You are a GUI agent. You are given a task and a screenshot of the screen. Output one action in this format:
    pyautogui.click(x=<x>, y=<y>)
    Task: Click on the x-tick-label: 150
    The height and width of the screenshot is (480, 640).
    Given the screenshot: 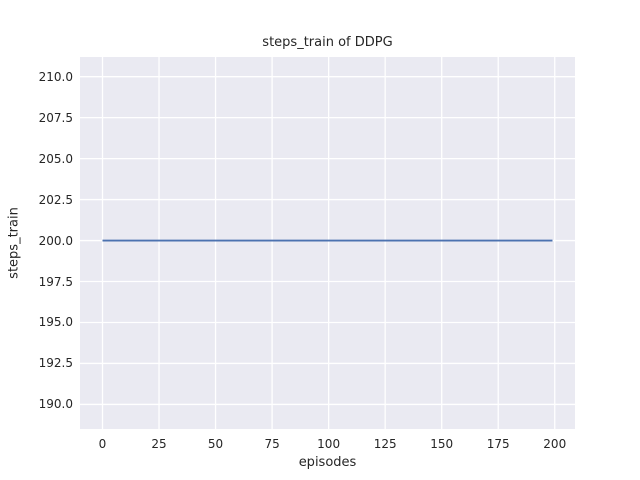 What is the action you would take?
    pyautogui.click(x=442, y=444)
    